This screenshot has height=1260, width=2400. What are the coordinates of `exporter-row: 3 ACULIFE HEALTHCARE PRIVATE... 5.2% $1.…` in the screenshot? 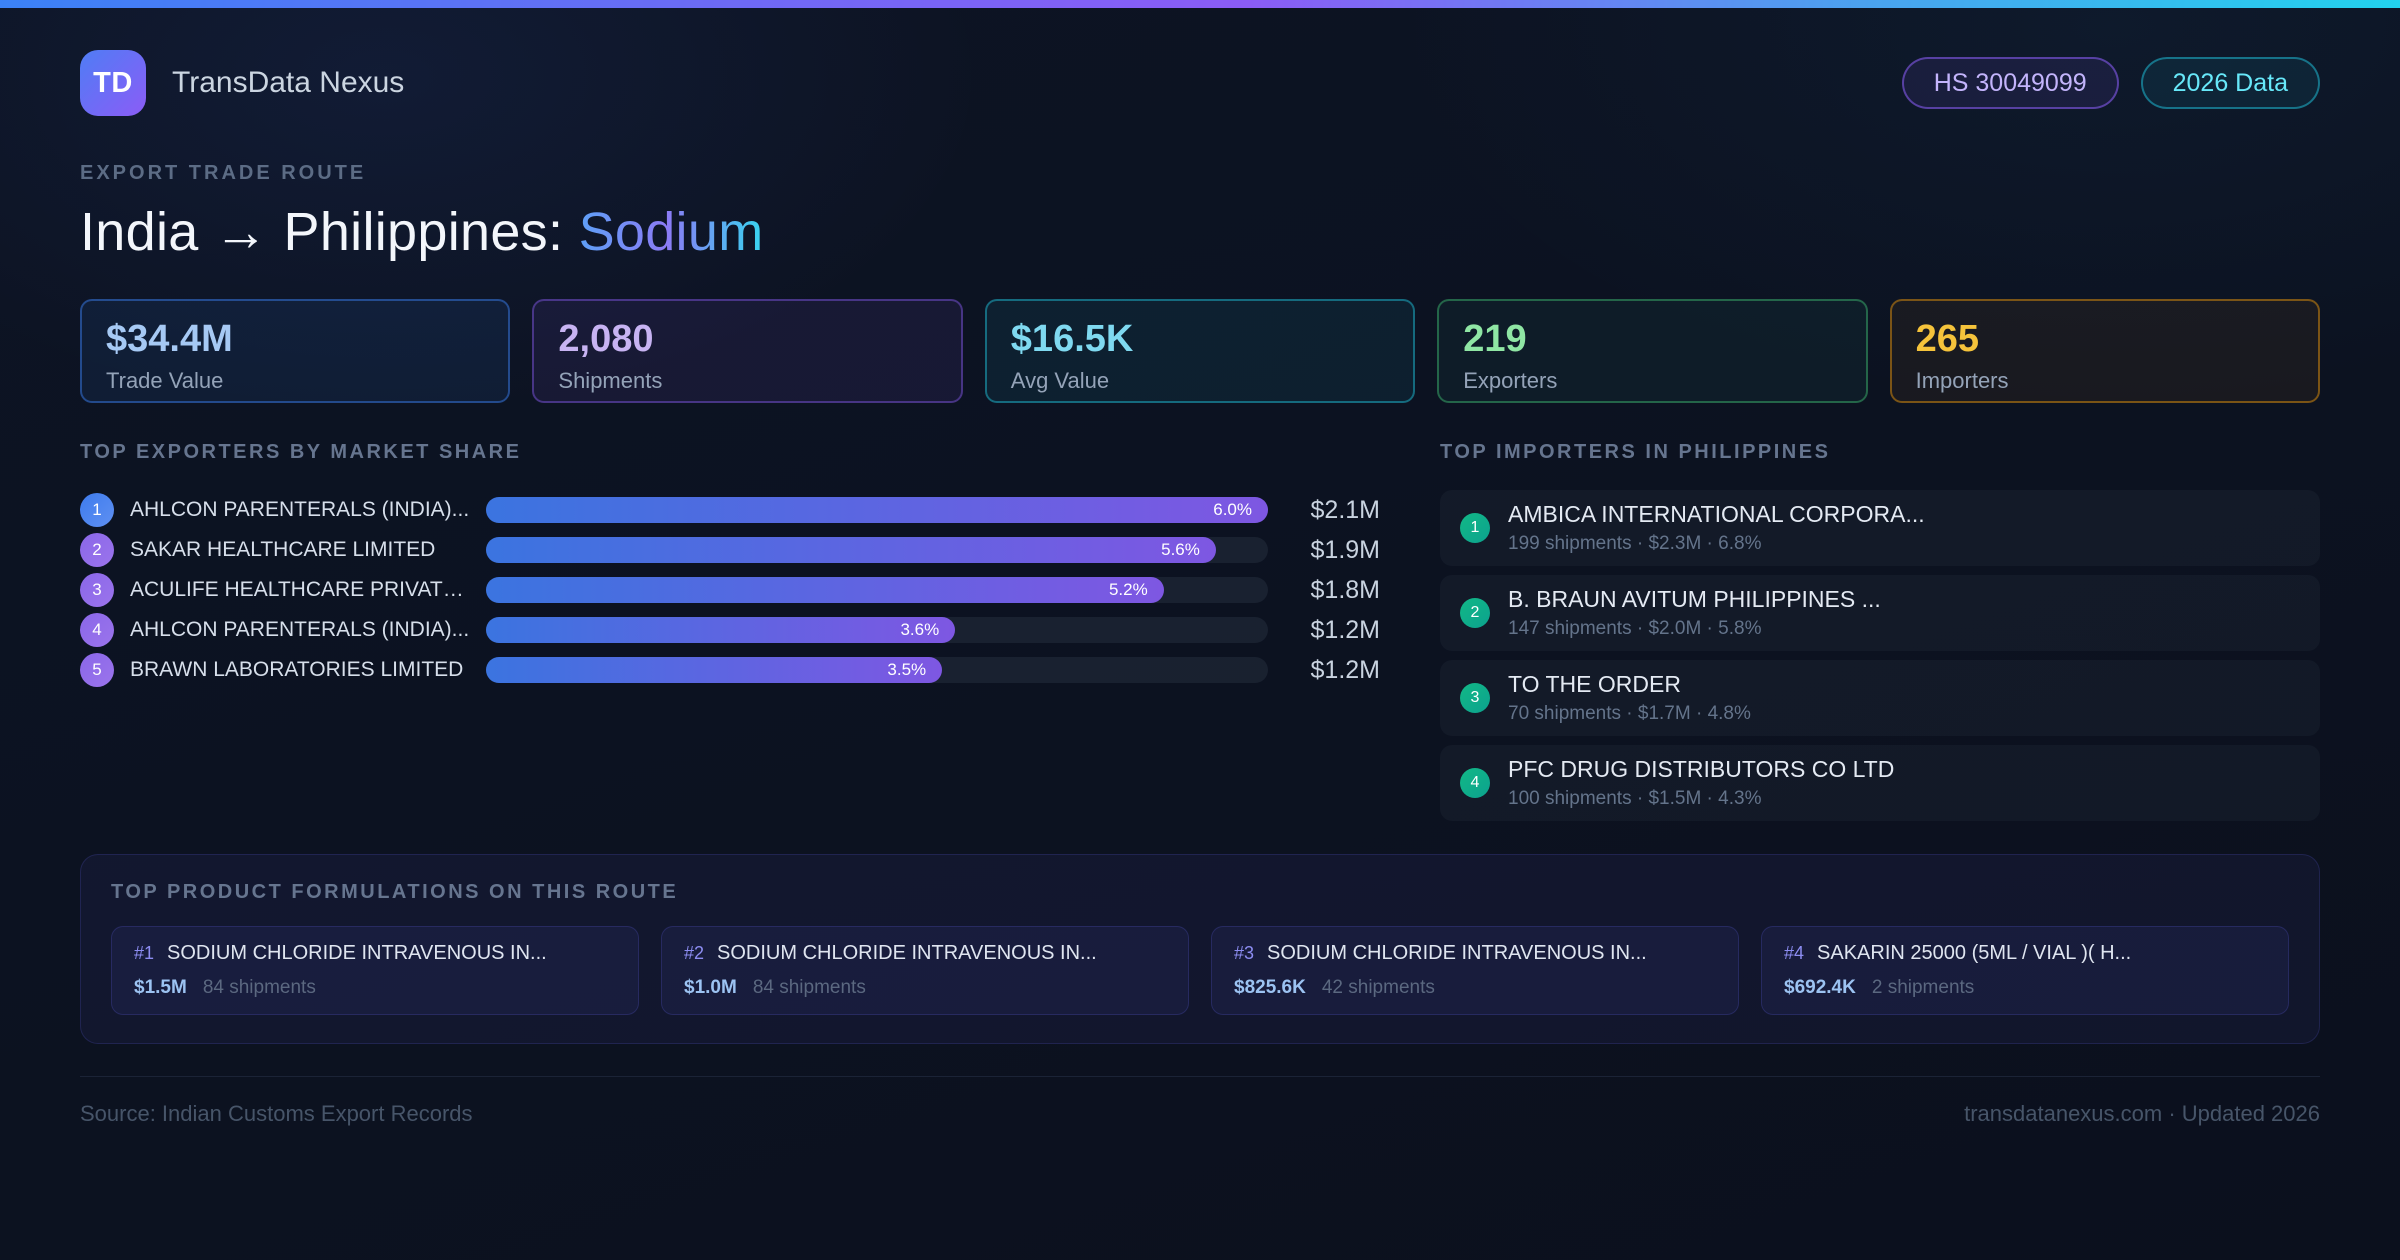 It's located at (730, 590).